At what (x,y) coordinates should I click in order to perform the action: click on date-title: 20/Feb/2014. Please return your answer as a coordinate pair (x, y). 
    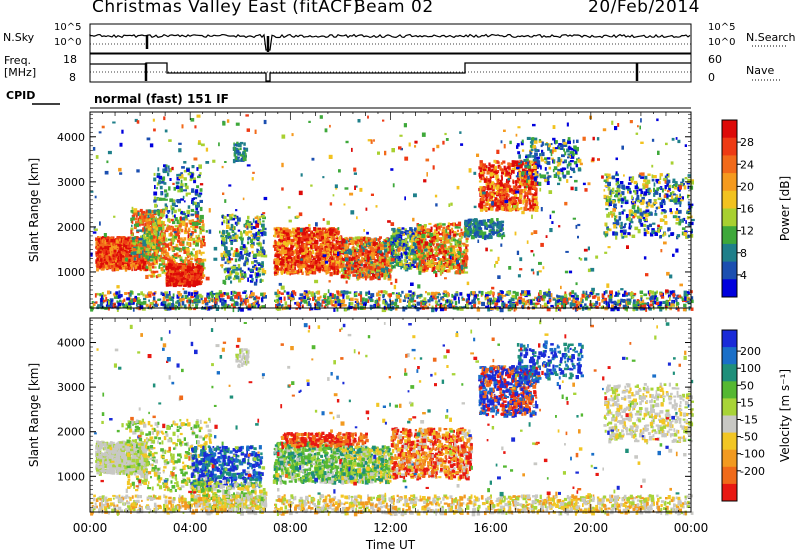
    Looking at the image, I should click on (644, 8).